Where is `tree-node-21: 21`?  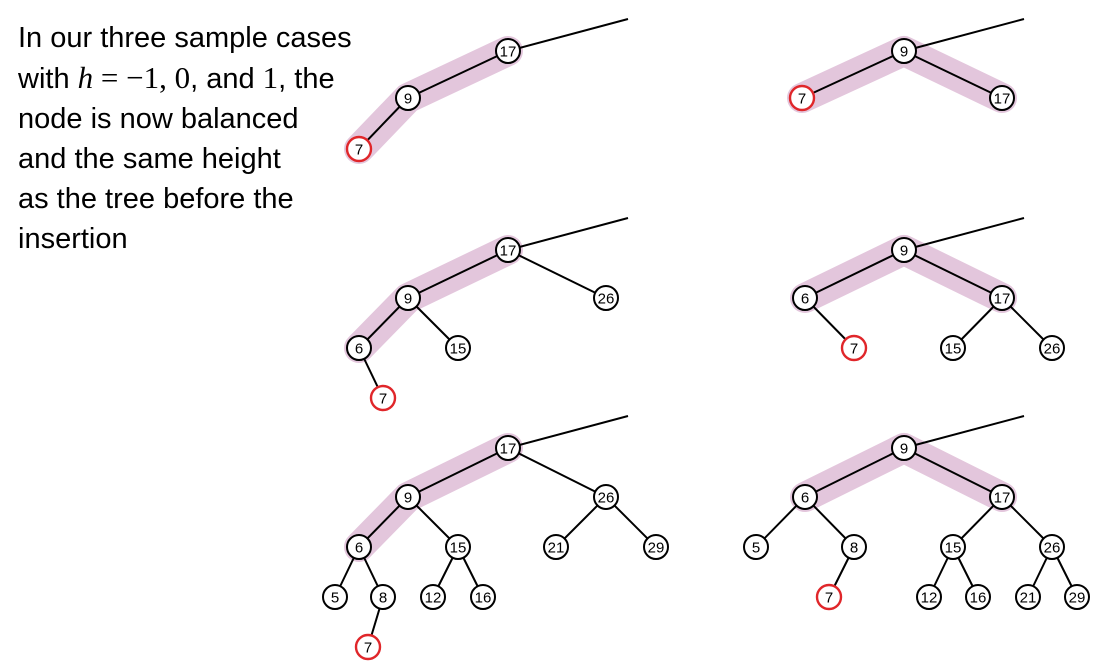 tree-node-21: 21 is located at coordinates (1028, 597).